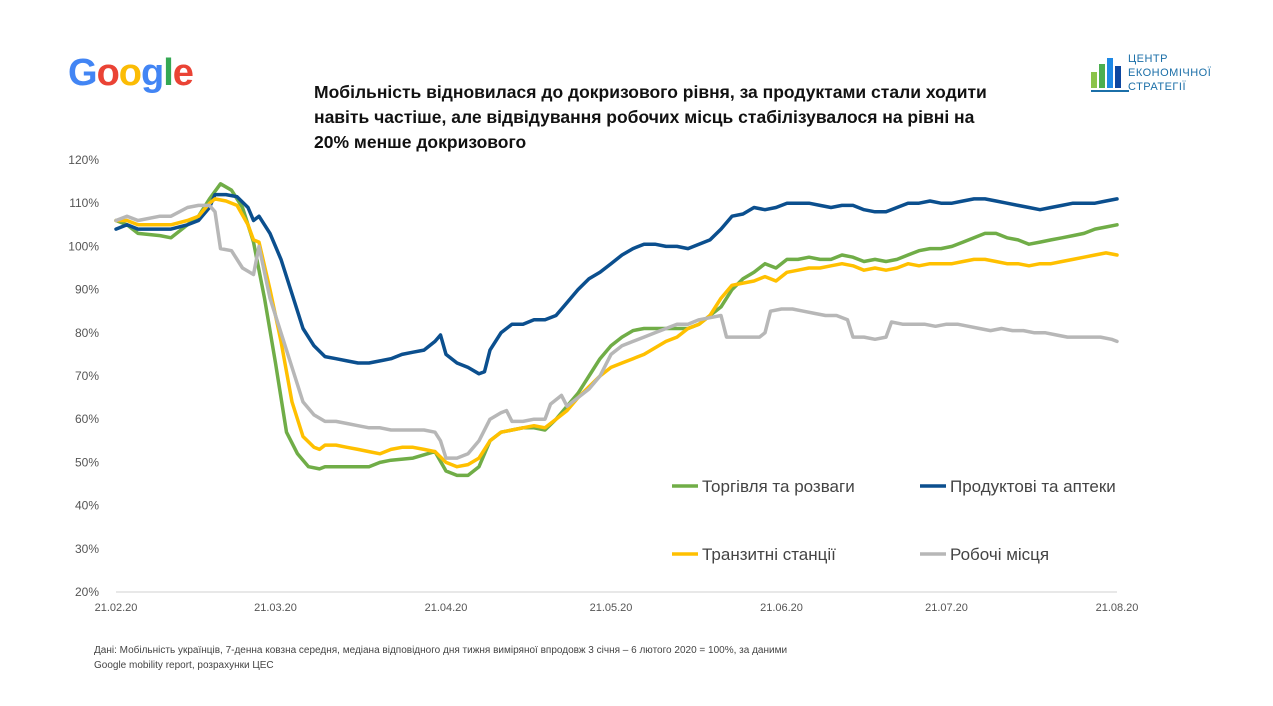 This screenshot has height=706, width=1273. What do you see at coordinates (769, 554) in the screenshot?
I see `legend-label: Транзитні станції` at bounding box center [769, 554].